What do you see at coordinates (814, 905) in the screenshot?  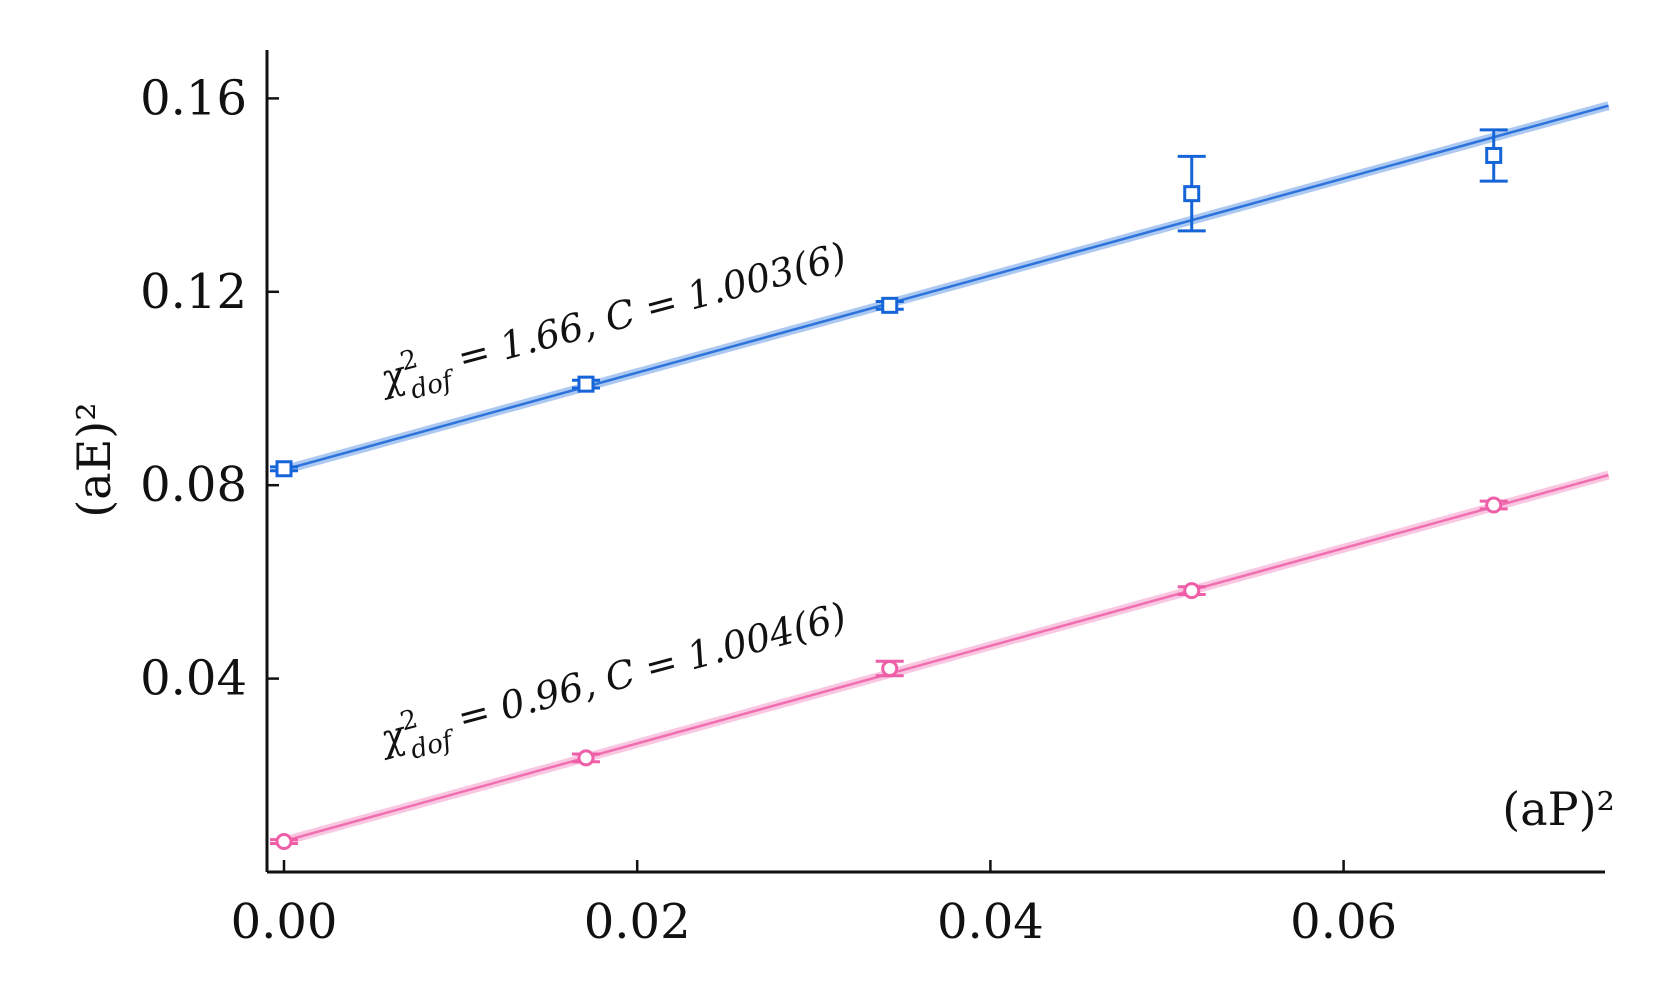 I see `x-ticks: 0.00 0.02 0.04 0.06` at bounding box center [814, 905].